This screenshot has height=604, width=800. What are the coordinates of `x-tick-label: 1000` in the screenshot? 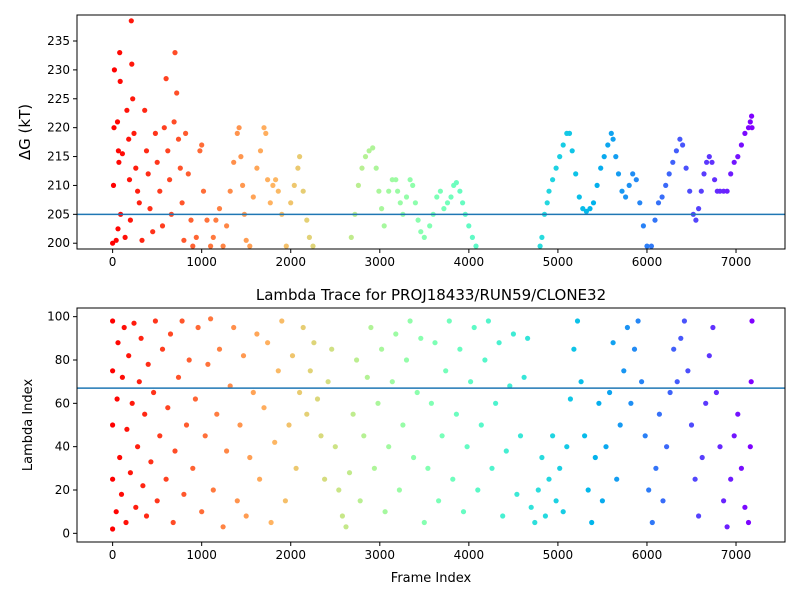 It's located at (201, 555).